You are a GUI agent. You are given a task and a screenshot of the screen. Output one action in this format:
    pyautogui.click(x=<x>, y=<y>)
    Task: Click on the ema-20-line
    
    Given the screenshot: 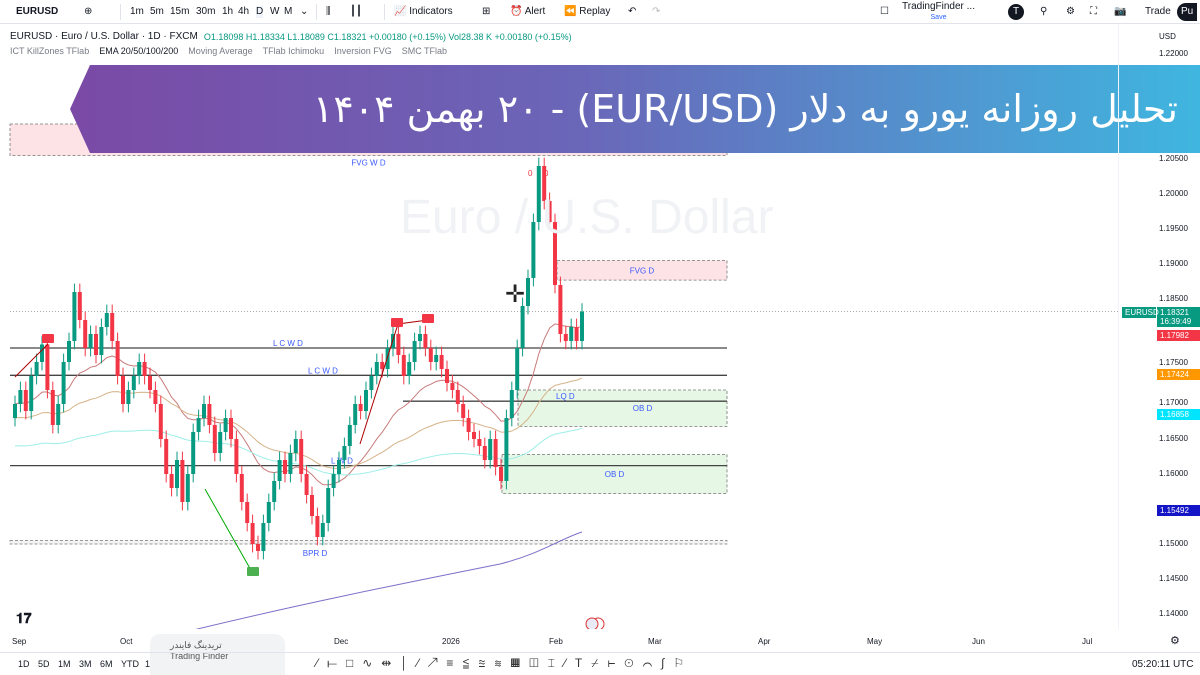 What is the action you would take?
    pyautogui.click(x=298, y=404)
    